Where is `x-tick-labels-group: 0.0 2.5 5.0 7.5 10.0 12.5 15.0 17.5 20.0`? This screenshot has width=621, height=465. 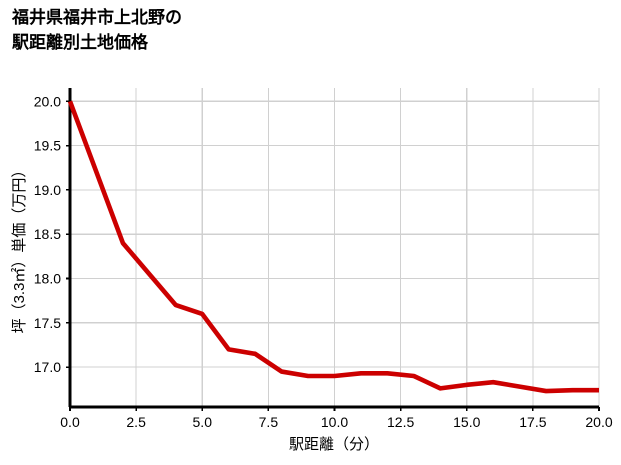 x-tick-labels-group: 0.0 2.5 5.0 7.5 10.0 12.5 15.0 17.5 20.0 is located at coordinates (336, 422).